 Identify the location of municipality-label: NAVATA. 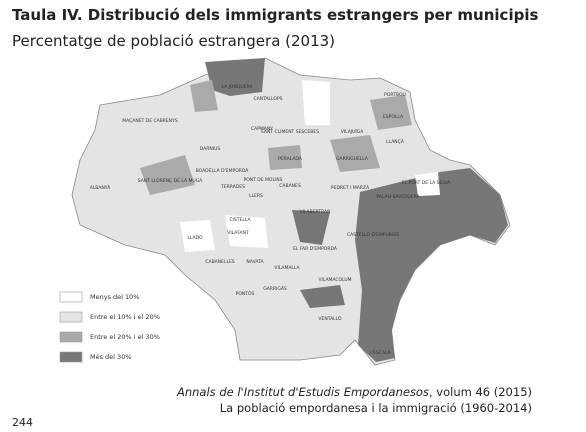
(255, 262).